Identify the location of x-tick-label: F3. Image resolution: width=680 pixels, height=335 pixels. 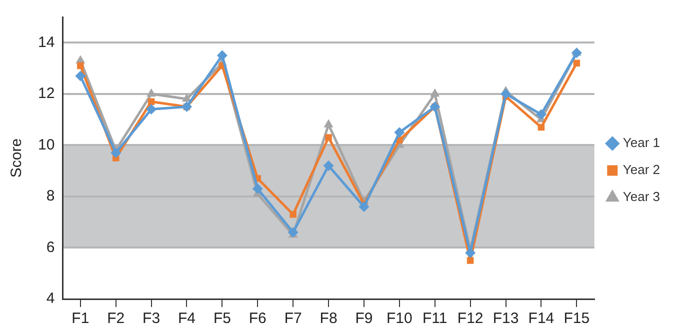
(151, 319).